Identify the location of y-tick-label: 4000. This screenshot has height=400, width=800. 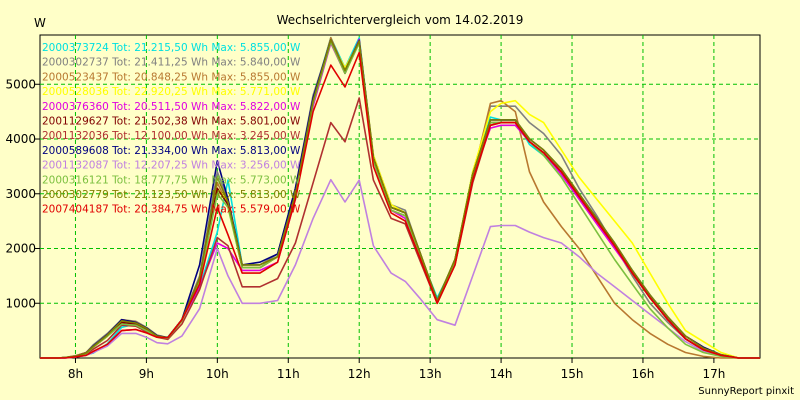
(20, 139).